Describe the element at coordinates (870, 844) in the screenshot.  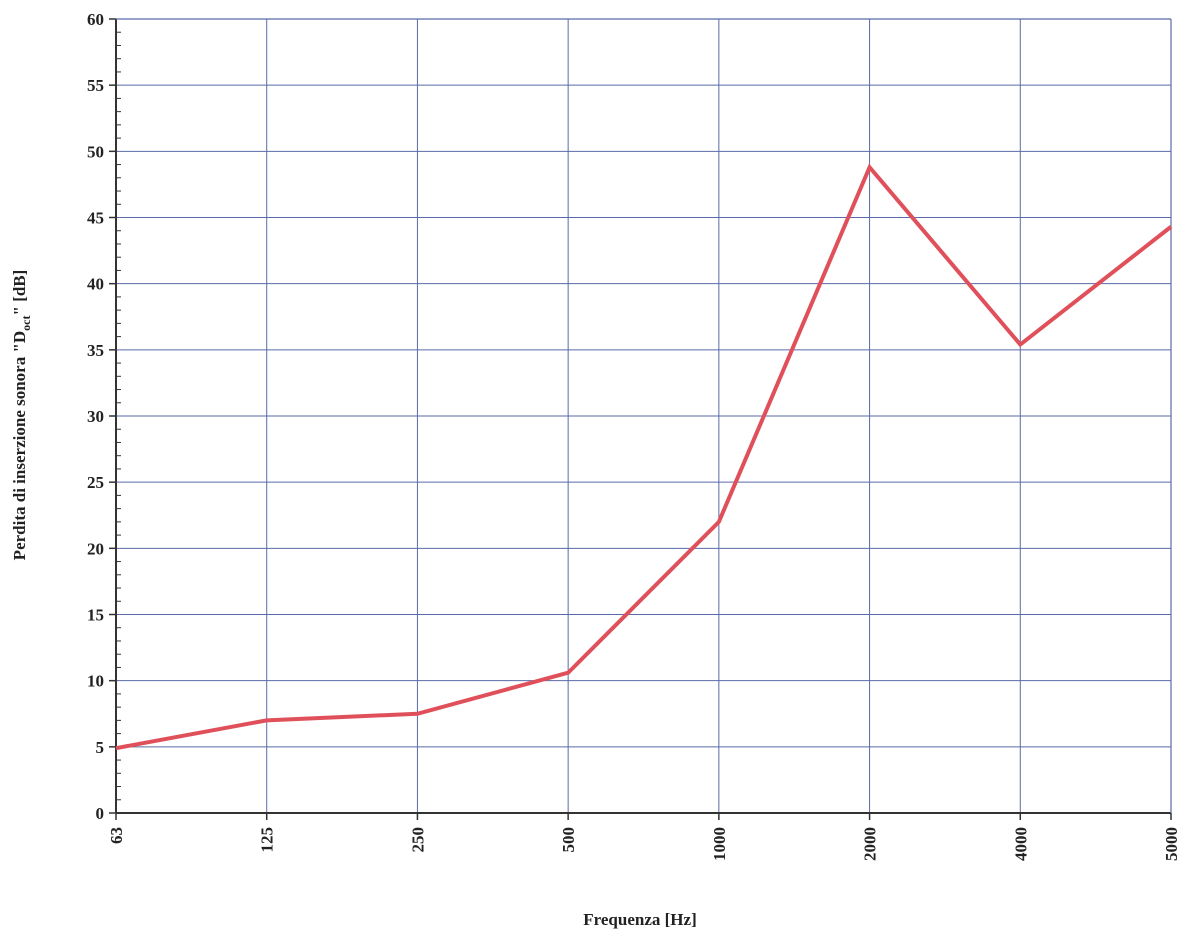
I see `x-tick-label: 2000` at that location.